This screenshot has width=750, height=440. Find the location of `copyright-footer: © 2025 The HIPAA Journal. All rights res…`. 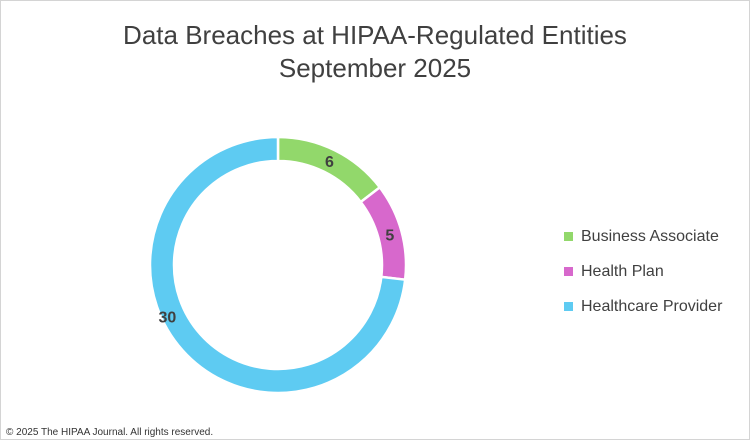

copyright-footer: © 2025 The HIPAA Journal. All rights res… is located at coordinates (110, 432).